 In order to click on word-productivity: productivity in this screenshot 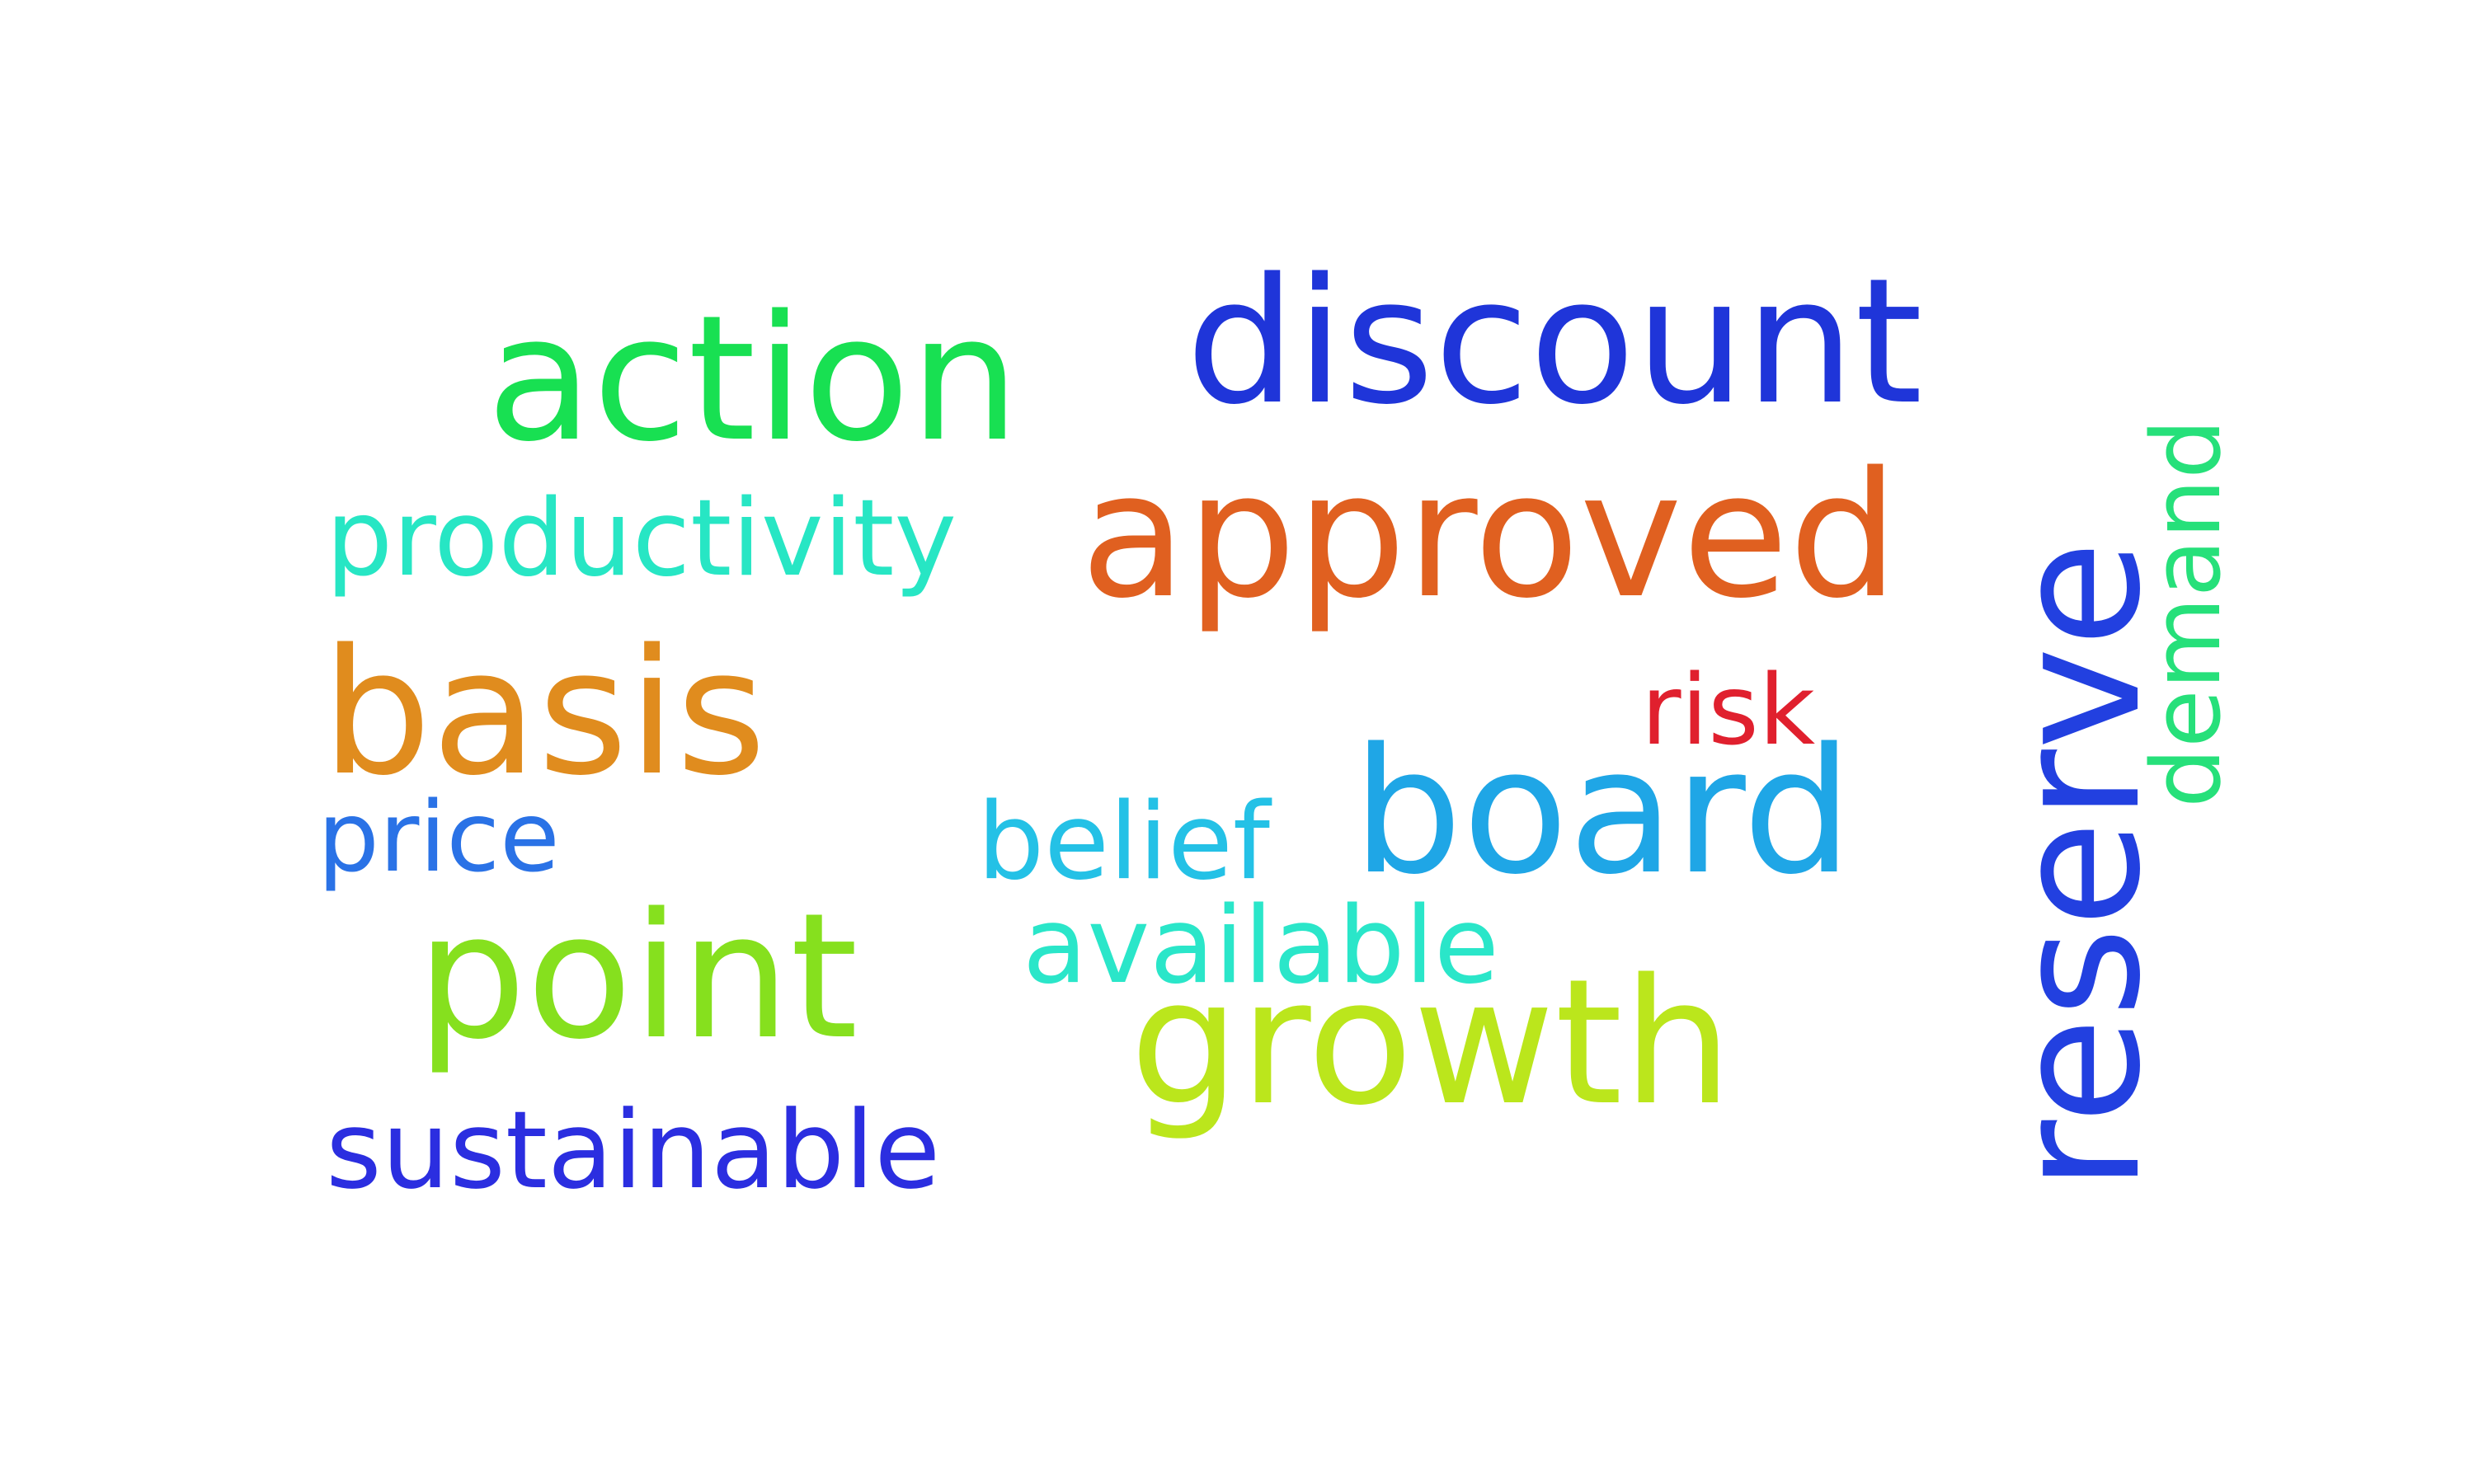, I will do `click(641, 538)`.